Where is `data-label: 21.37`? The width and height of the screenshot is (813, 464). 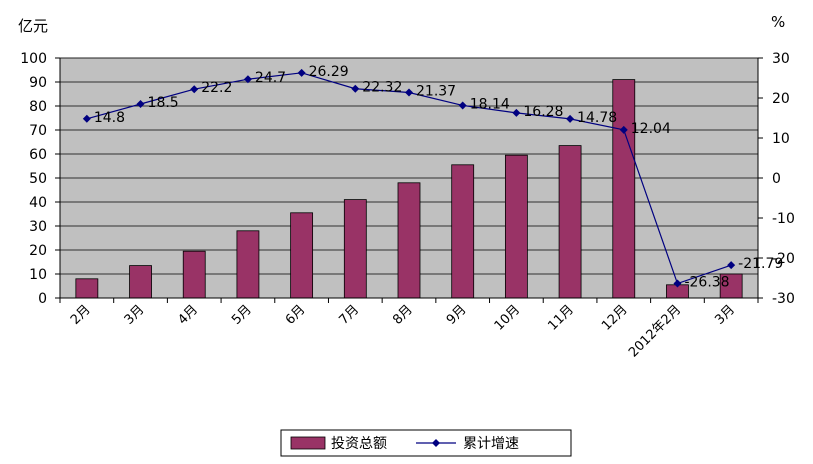
data-label: 21.37 is located at coordinates (436, 92).